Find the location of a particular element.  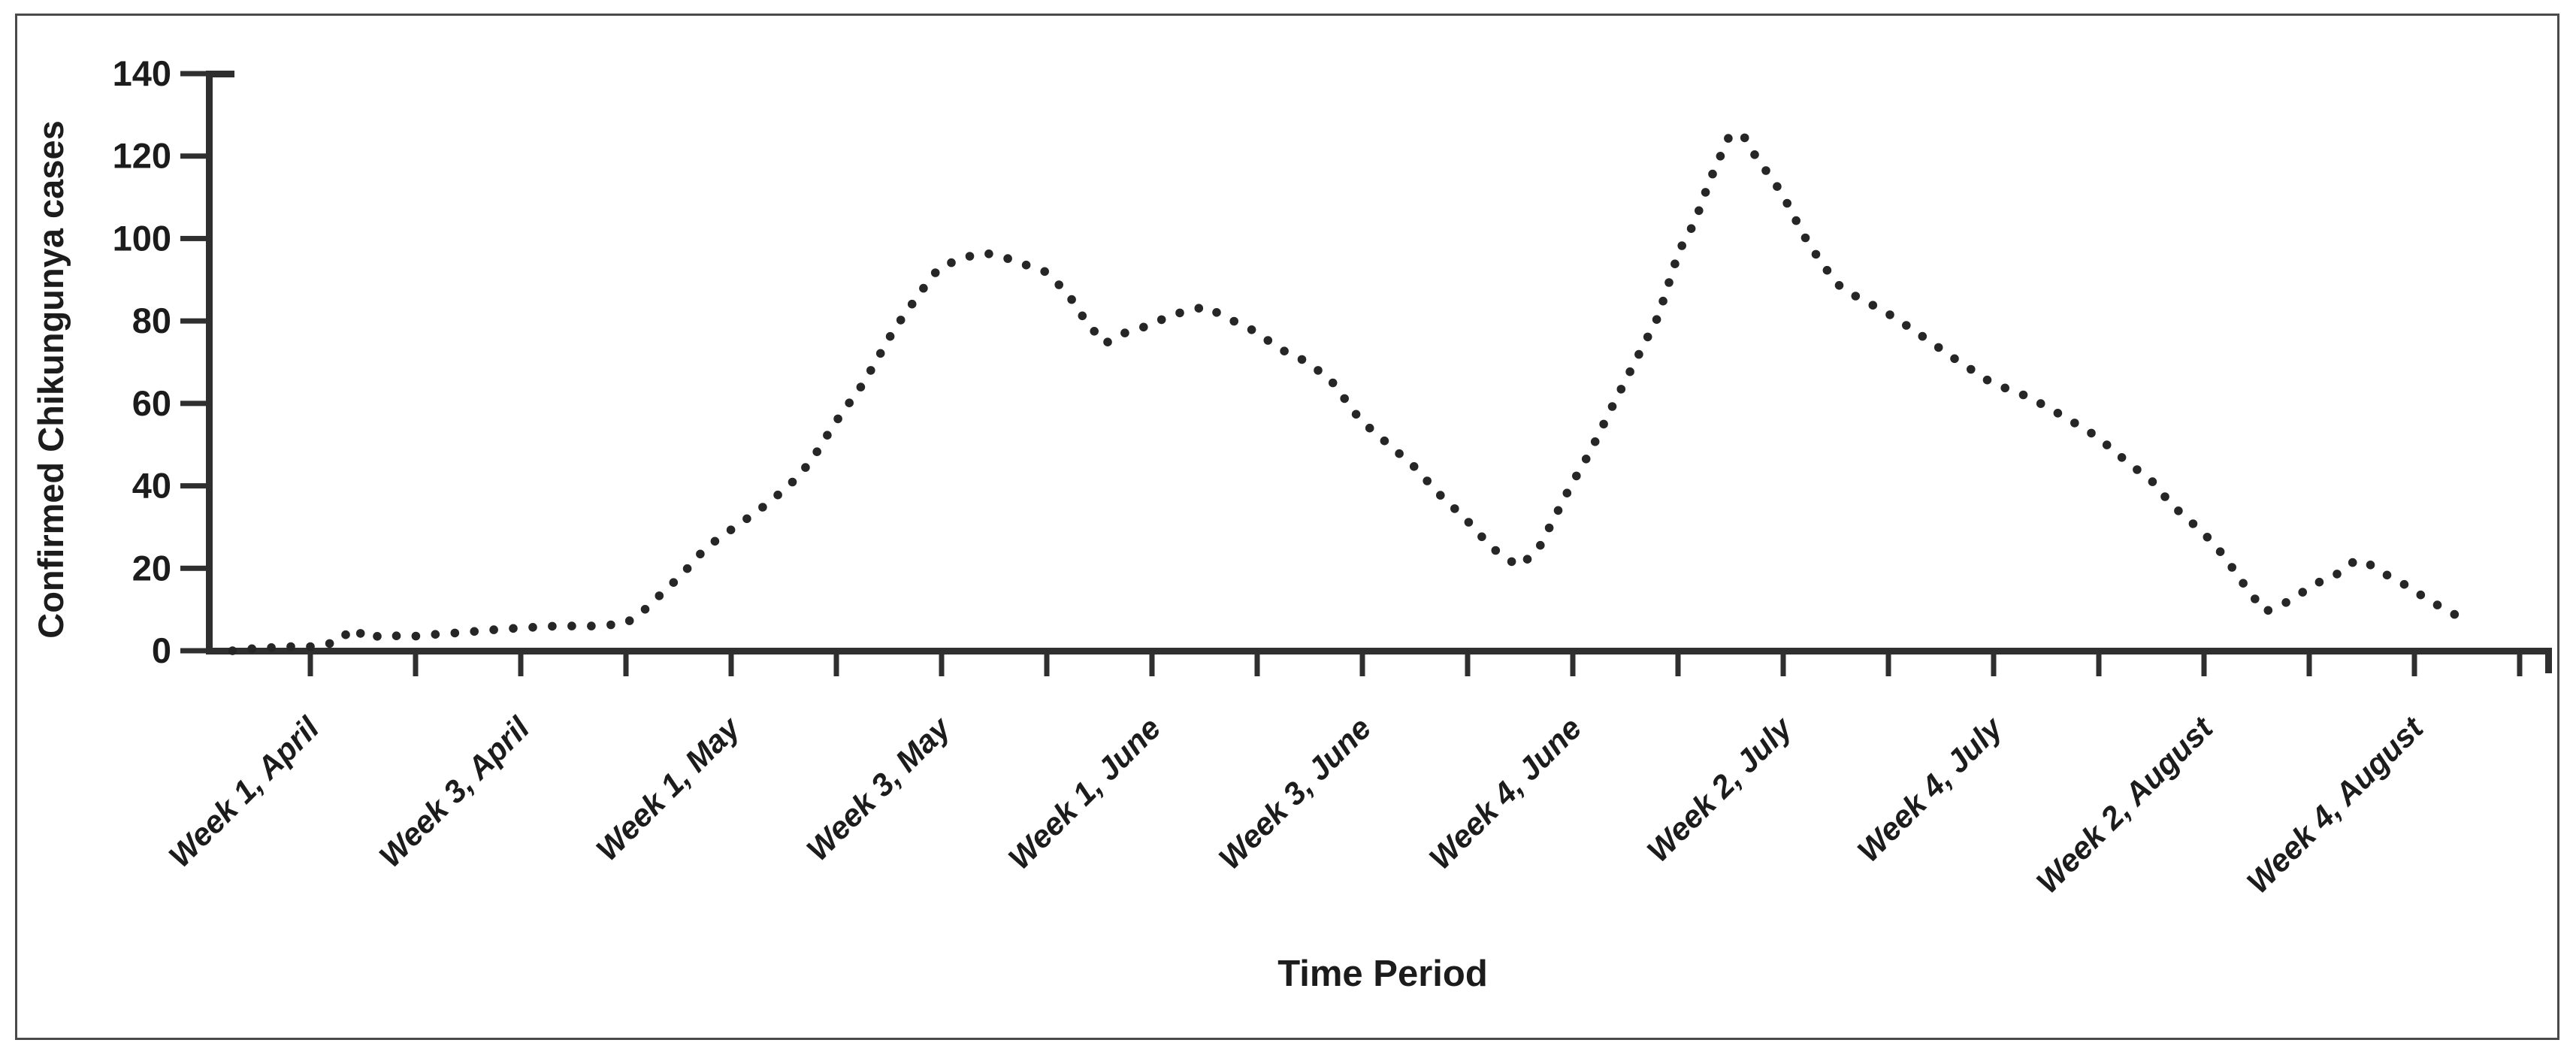

y-axis-ticks is located at coordinates (195, 362).